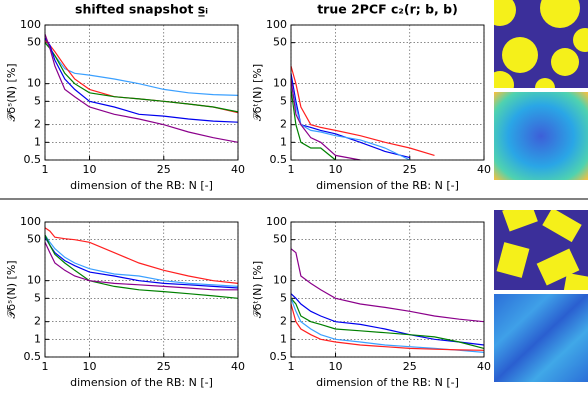  I want to click on chart-title: shifted snapshot s̲ᵢ, so click(141, 10).